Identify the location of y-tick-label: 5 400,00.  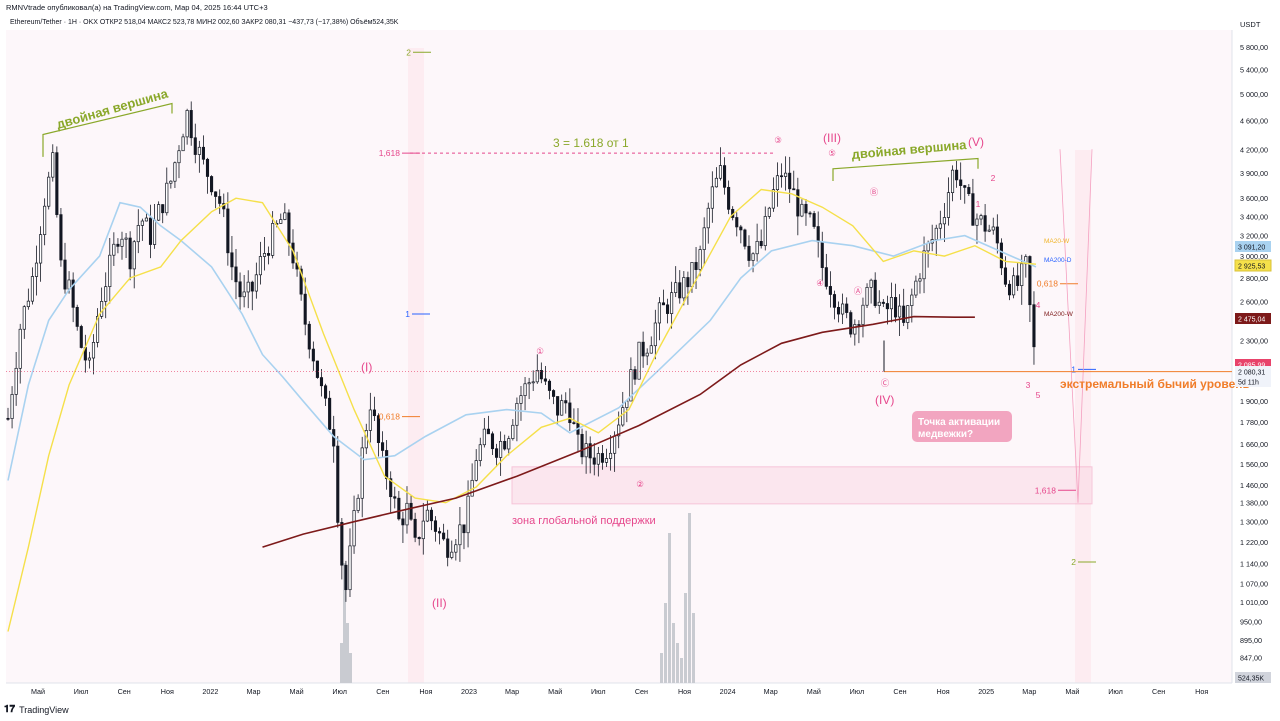
(1254, 69).